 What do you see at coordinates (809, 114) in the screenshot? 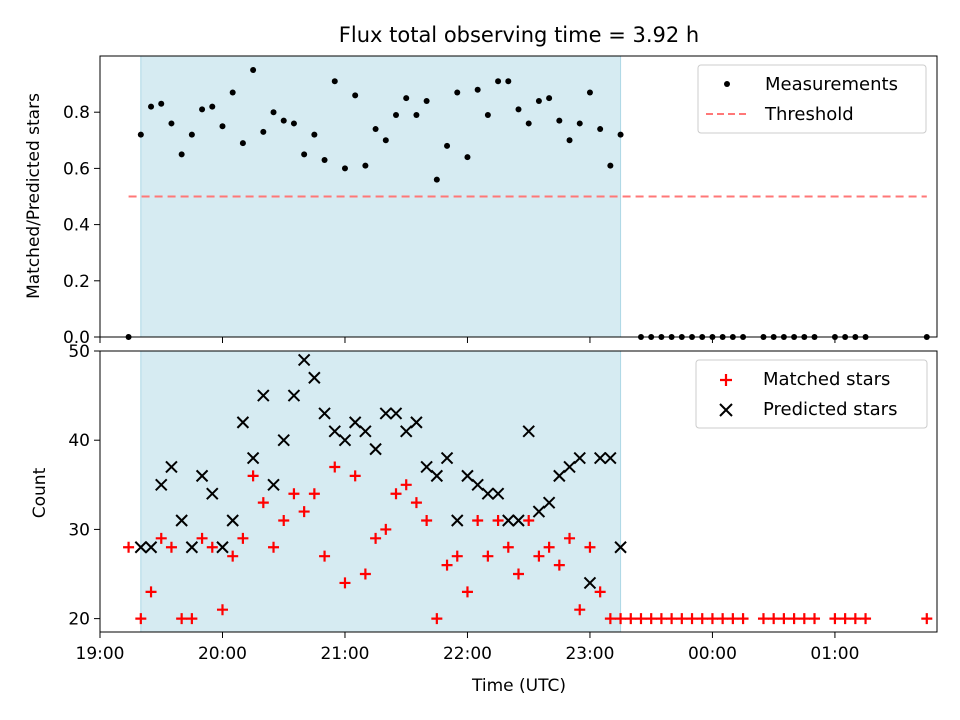
I see `legend-threshold-label: Threshold` at bounding box center [809, 114].